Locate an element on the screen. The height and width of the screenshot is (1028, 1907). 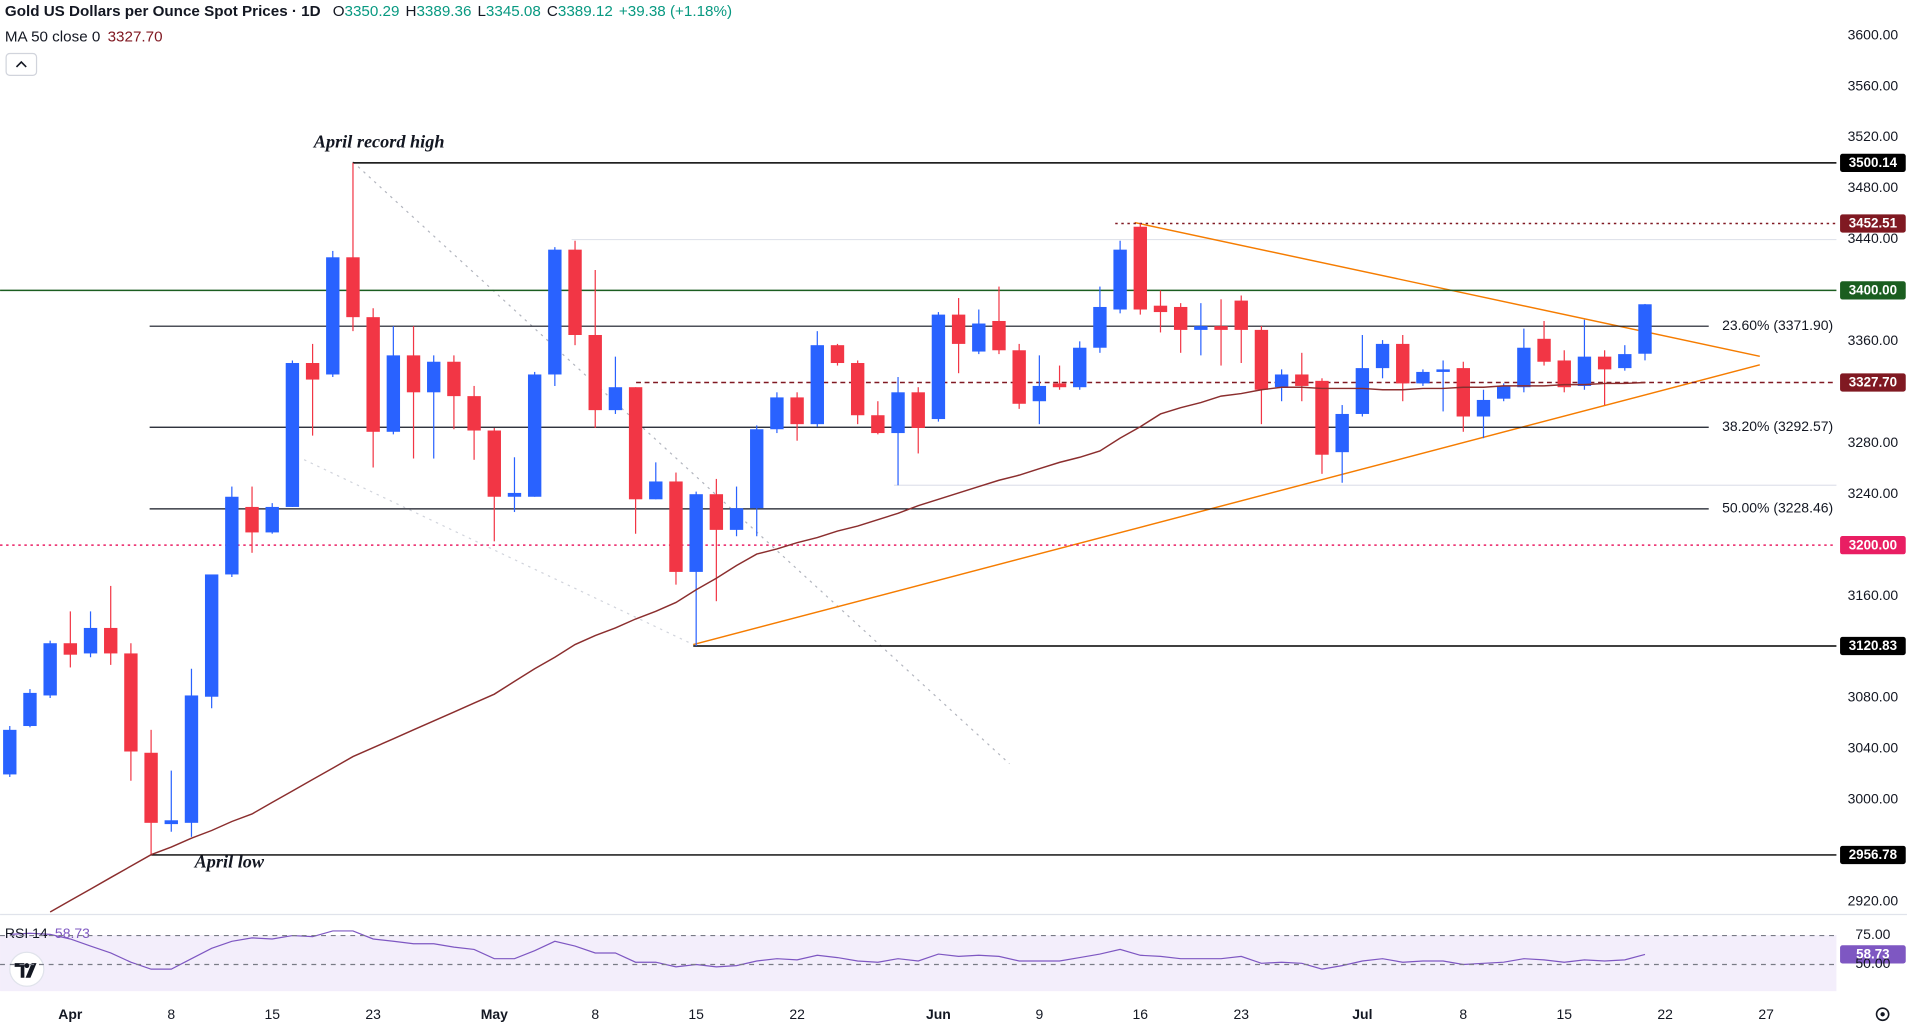
gear-hub is located at coordinates (1882, 1014).